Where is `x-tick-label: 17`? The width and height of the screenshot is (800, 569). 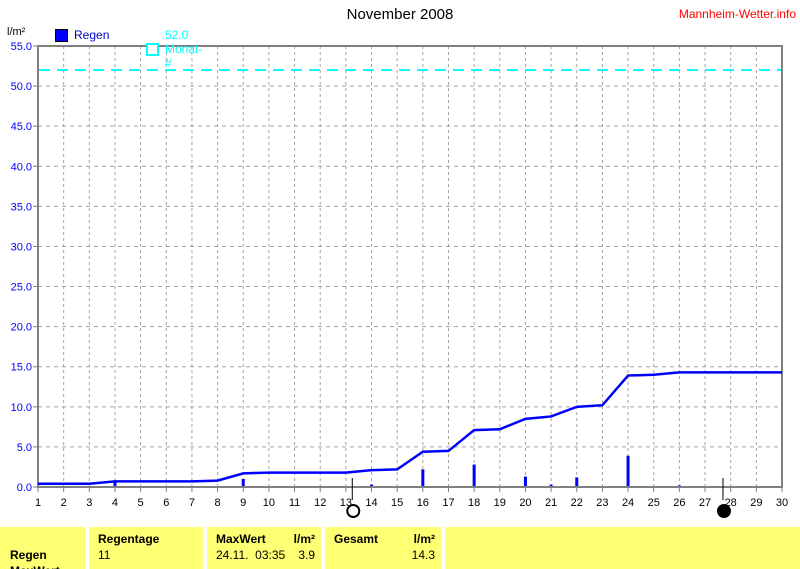
x-tick-label: 17 is located at coordinates (448, 503).